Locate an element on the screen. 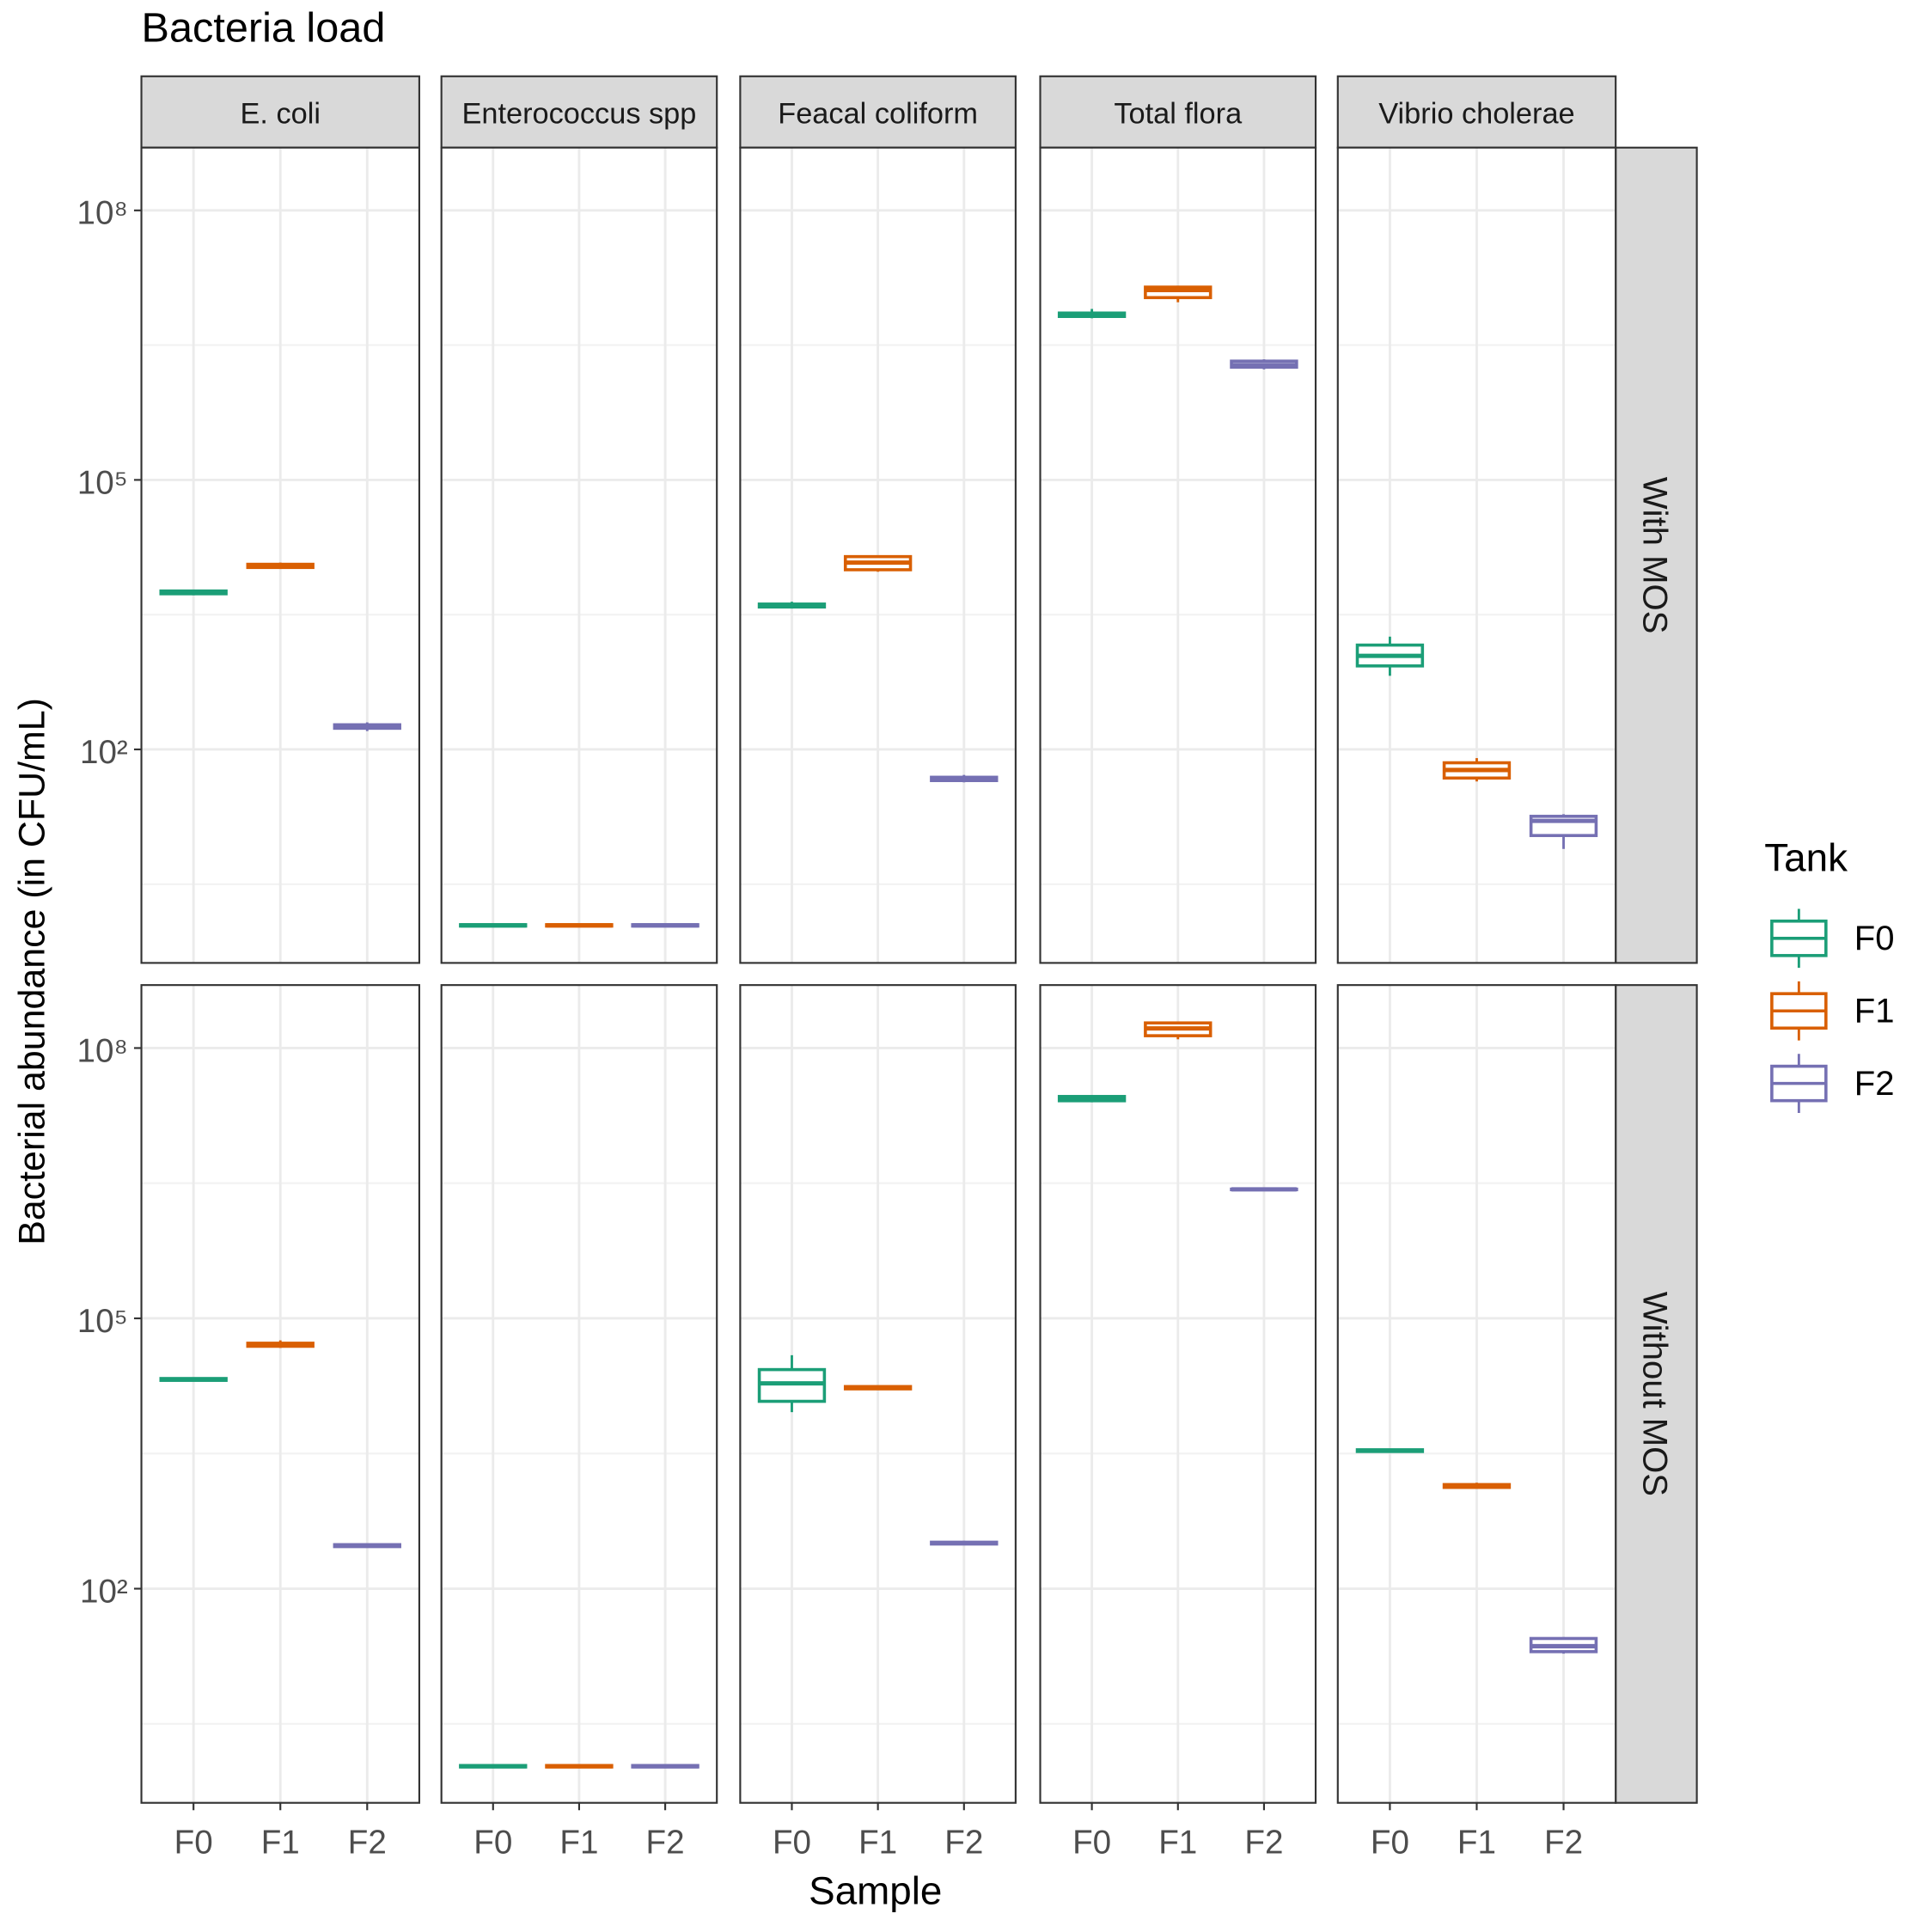 This screenshot has height=1932, width=1912. y-axis-label: Bacterial abundance (in CFU/mL) is located at coordinates (32, 971).